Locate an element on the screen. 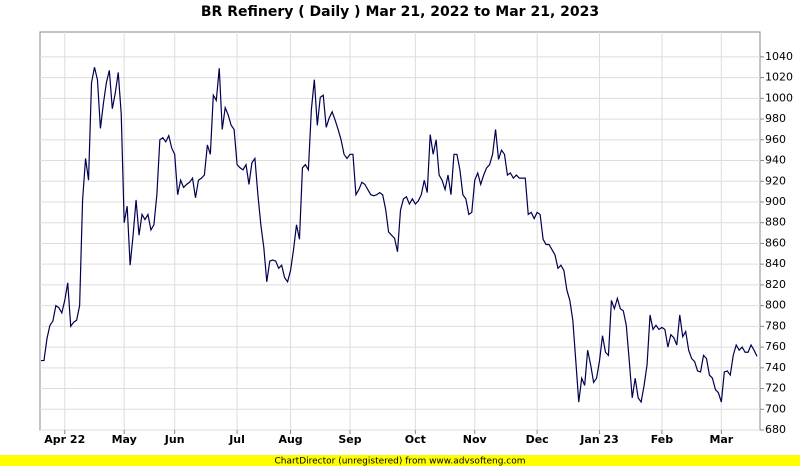 Image resolution: width=800 pixels, height=466 pixels. y-tick-label: 820 is located at coordinates (775, 284).